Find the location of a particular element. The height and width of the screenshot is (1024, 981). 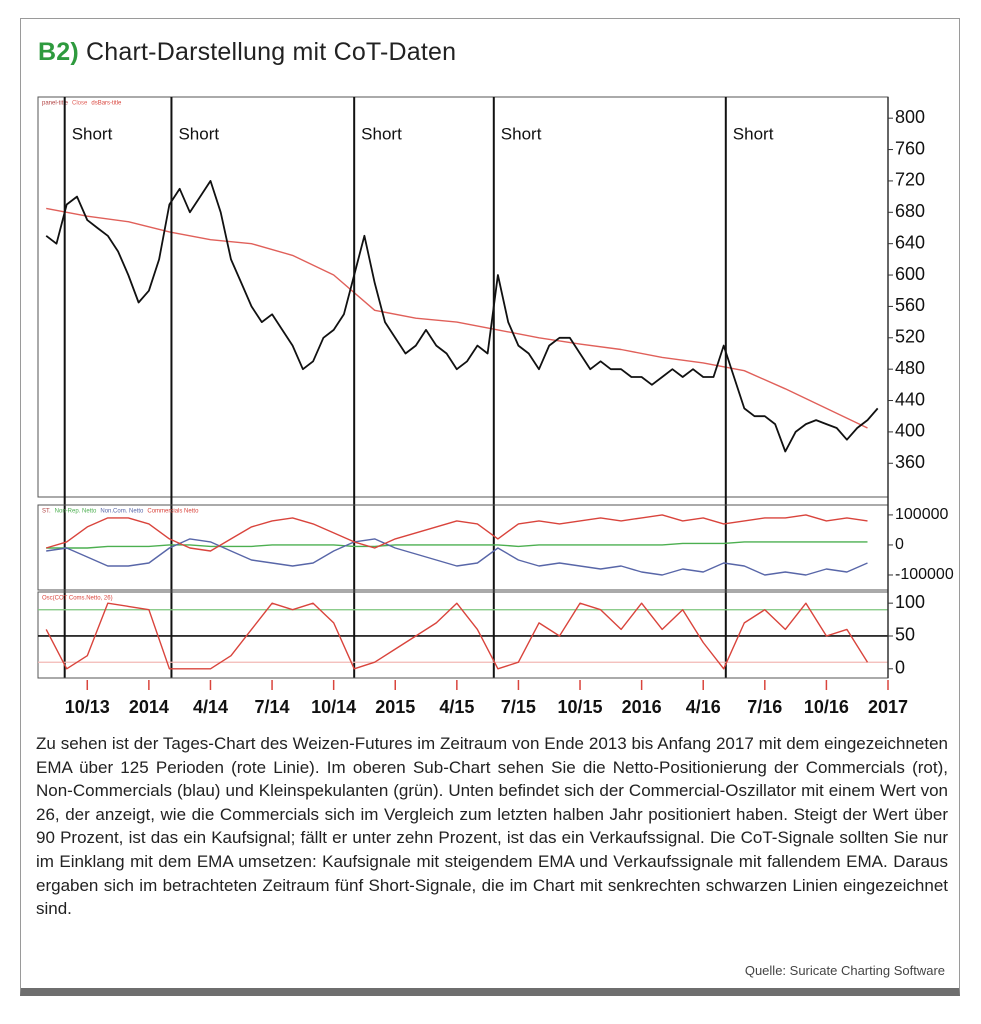

y-tick-label: 760 is located at coordinates (910, 148).